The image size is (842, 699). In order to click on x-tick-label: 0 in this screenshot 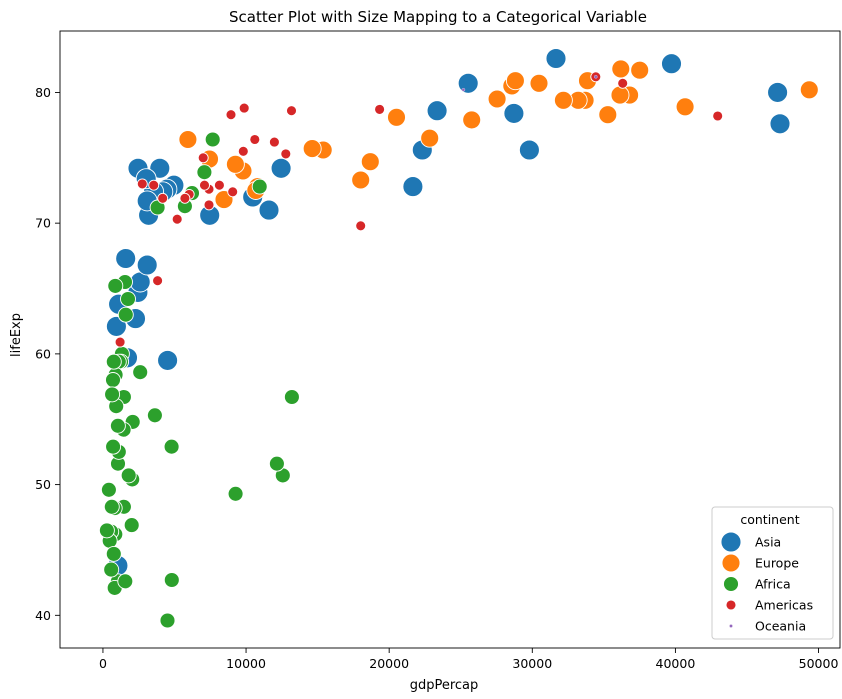, I will do `click(103, 663)`.